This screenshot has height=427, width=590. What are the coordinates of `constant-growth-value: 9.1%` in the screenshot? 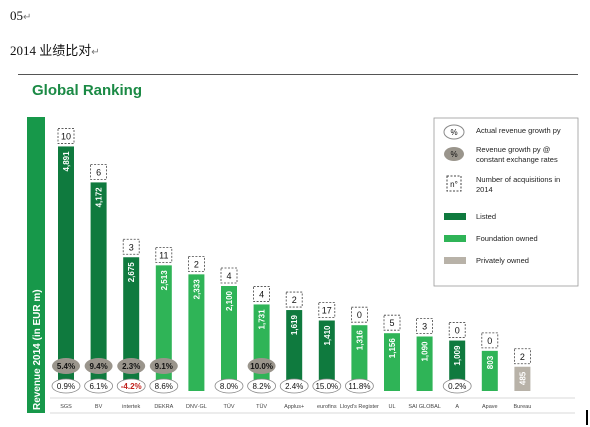 It's located at (164, 366).